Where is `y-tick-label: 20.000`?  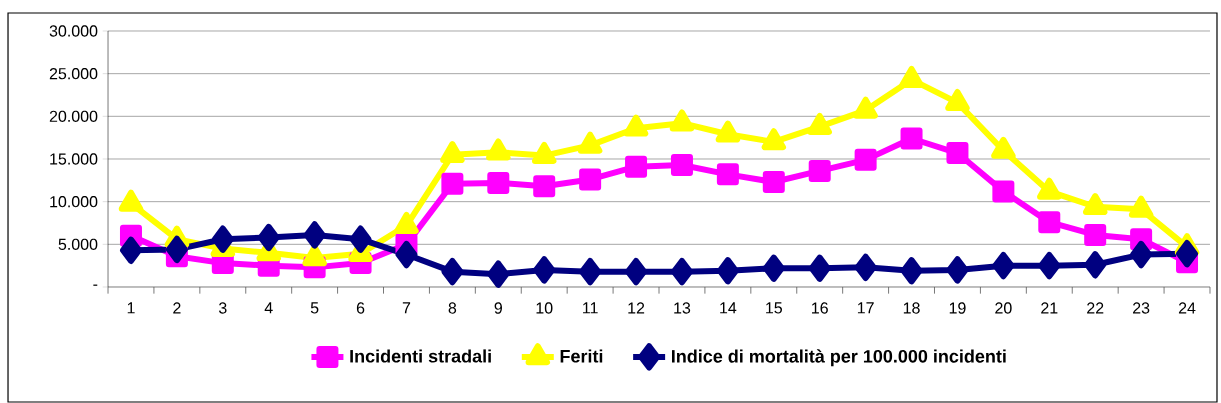 y-tick-label: 20.000 is located at coordinates (73, 116).